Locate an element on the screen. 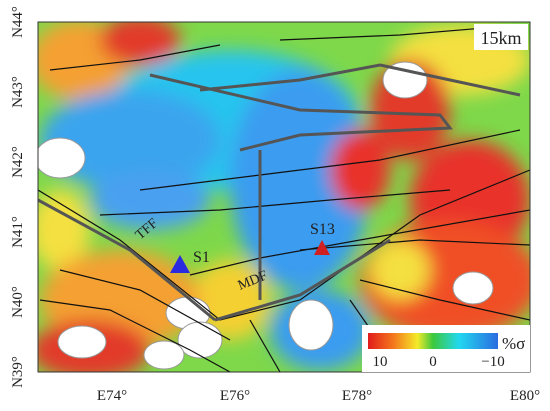  label-bg is located at coordinates (501, 37).